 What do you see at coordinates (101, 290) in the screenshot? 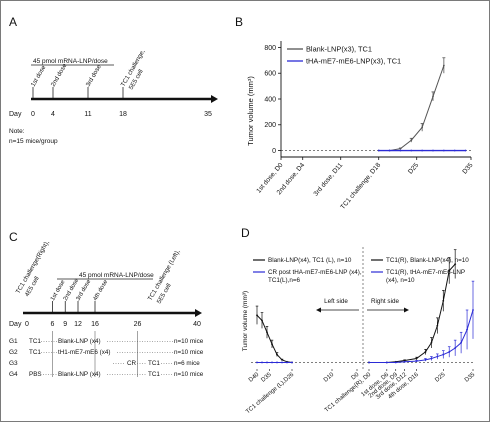
I see `panel-c-dose-event-label: 4th dose` at bounding box center [101, 290].